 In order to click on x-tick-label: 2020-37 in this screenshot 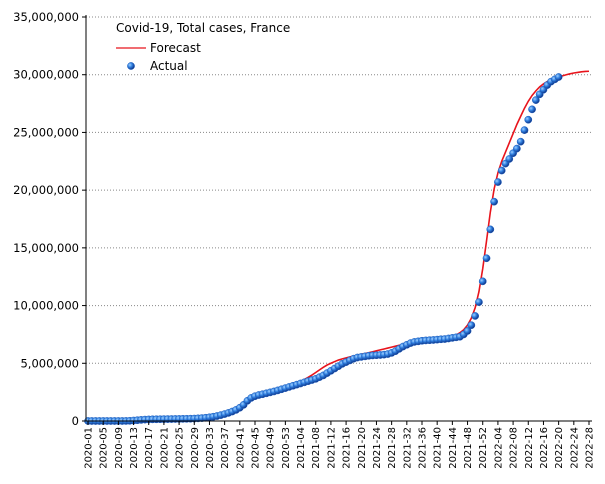, I will do `click(225, 448)`.